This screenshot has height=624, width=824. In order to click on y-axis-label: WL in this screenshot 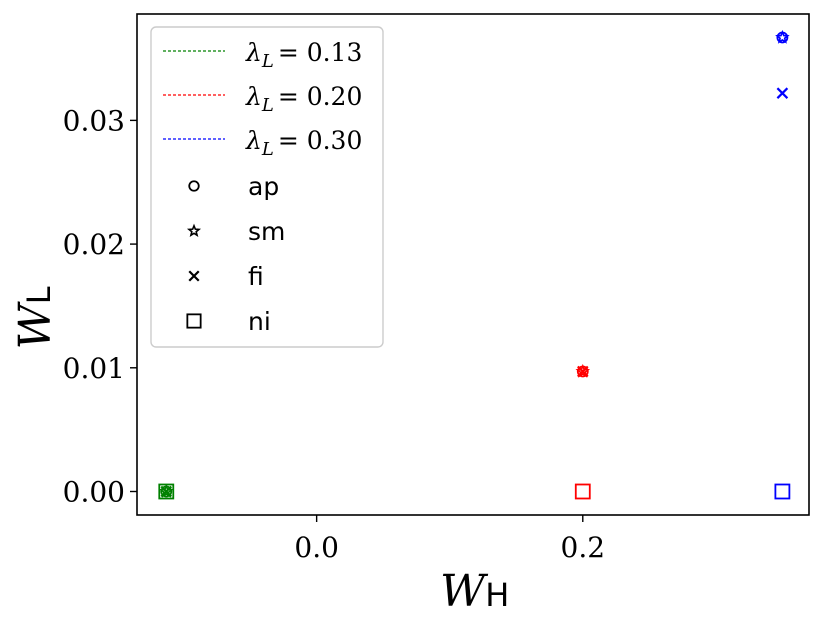, I will do `click(35, 317)`.